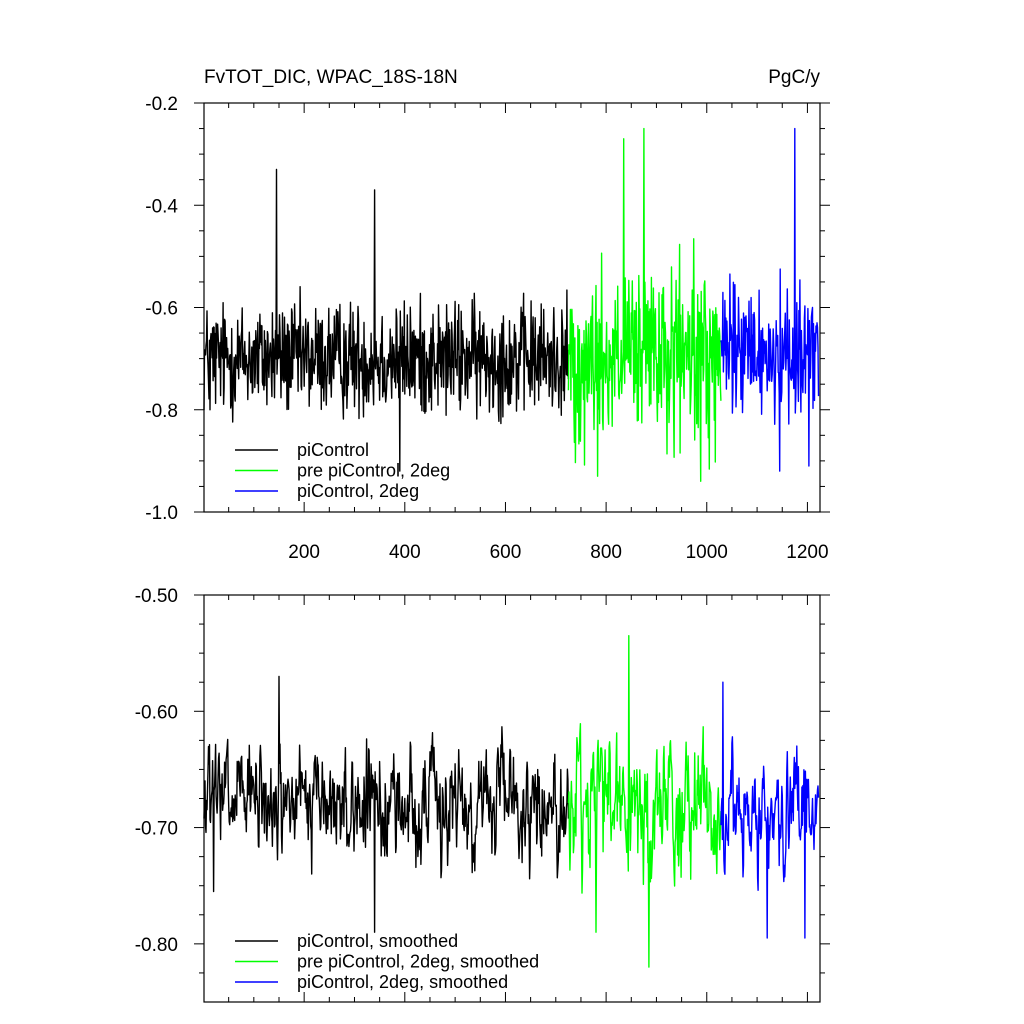  I want to click on y-tick-label: -0.50, so click(156, 596).